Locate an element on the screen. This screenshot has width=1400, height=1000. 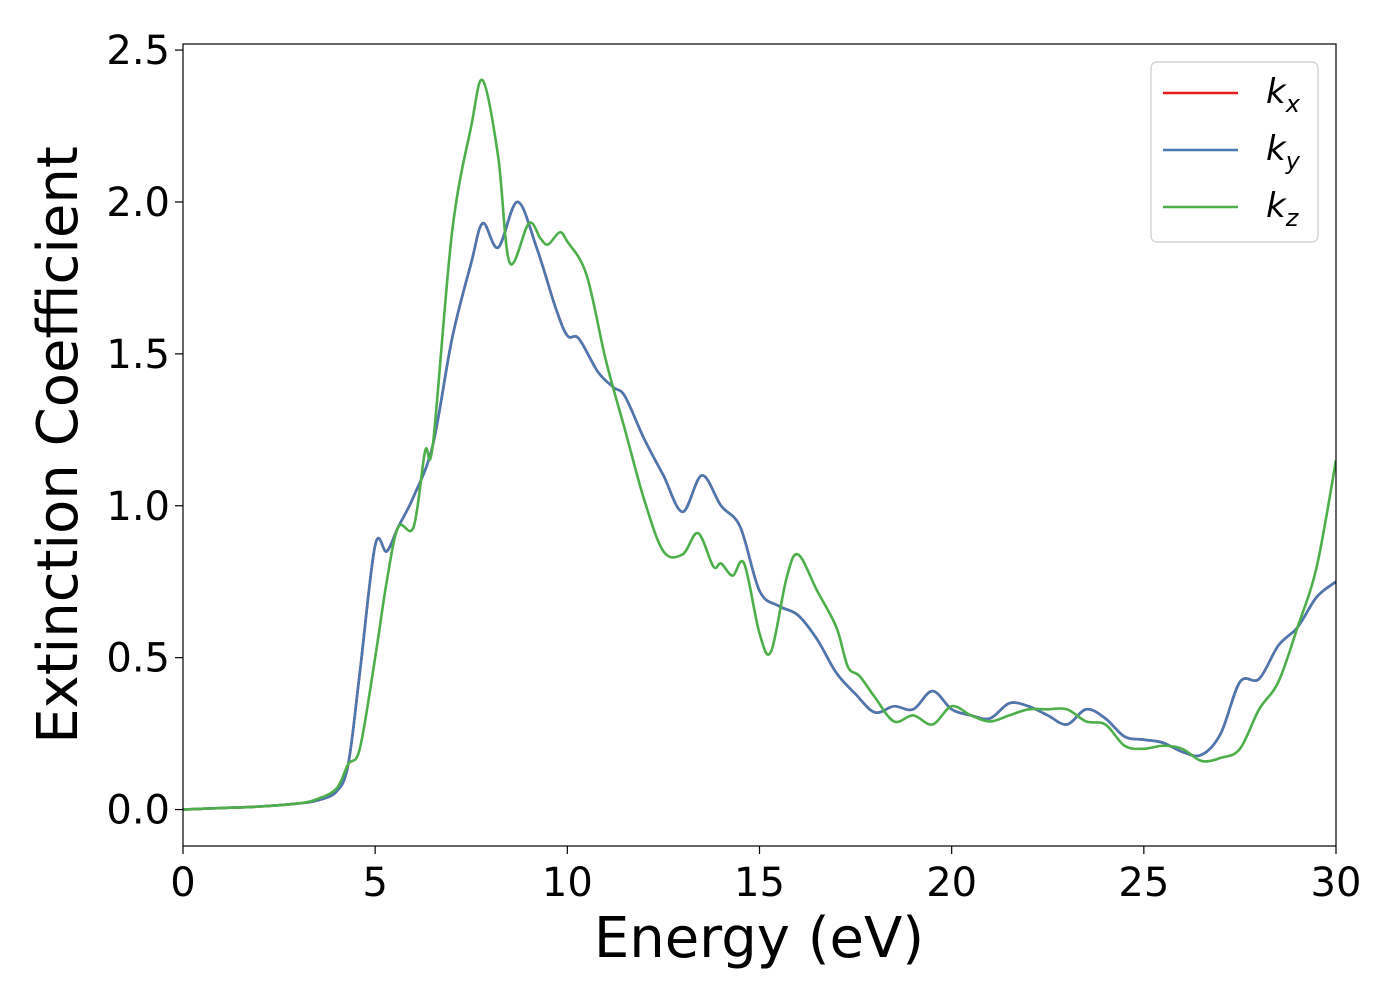
x-tick-label: 30 is located at coordinates (1336, 883).